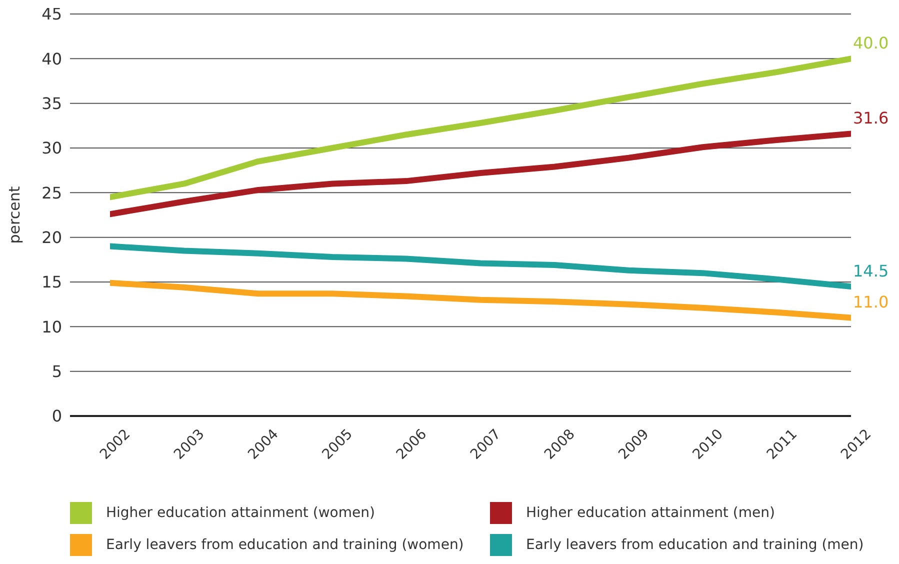  What do you see at coordinates (52, 326) in the screenshot?
I see `y-tick-label: 10` at bounding box center [52, 326].